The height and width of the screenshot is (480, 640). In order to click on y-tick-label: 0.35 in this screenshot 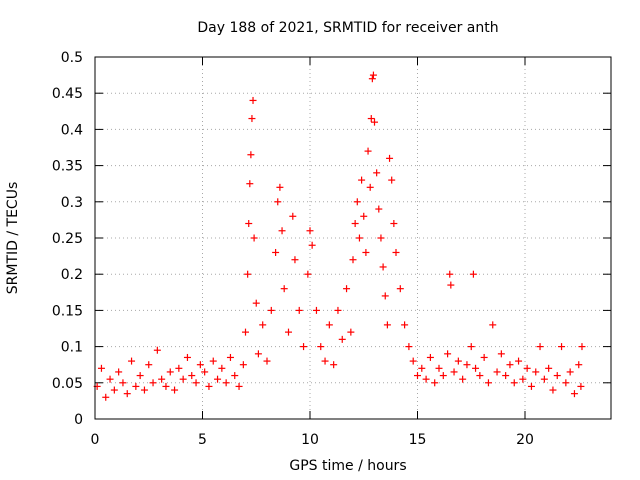, I will do `click(67, 167)`.